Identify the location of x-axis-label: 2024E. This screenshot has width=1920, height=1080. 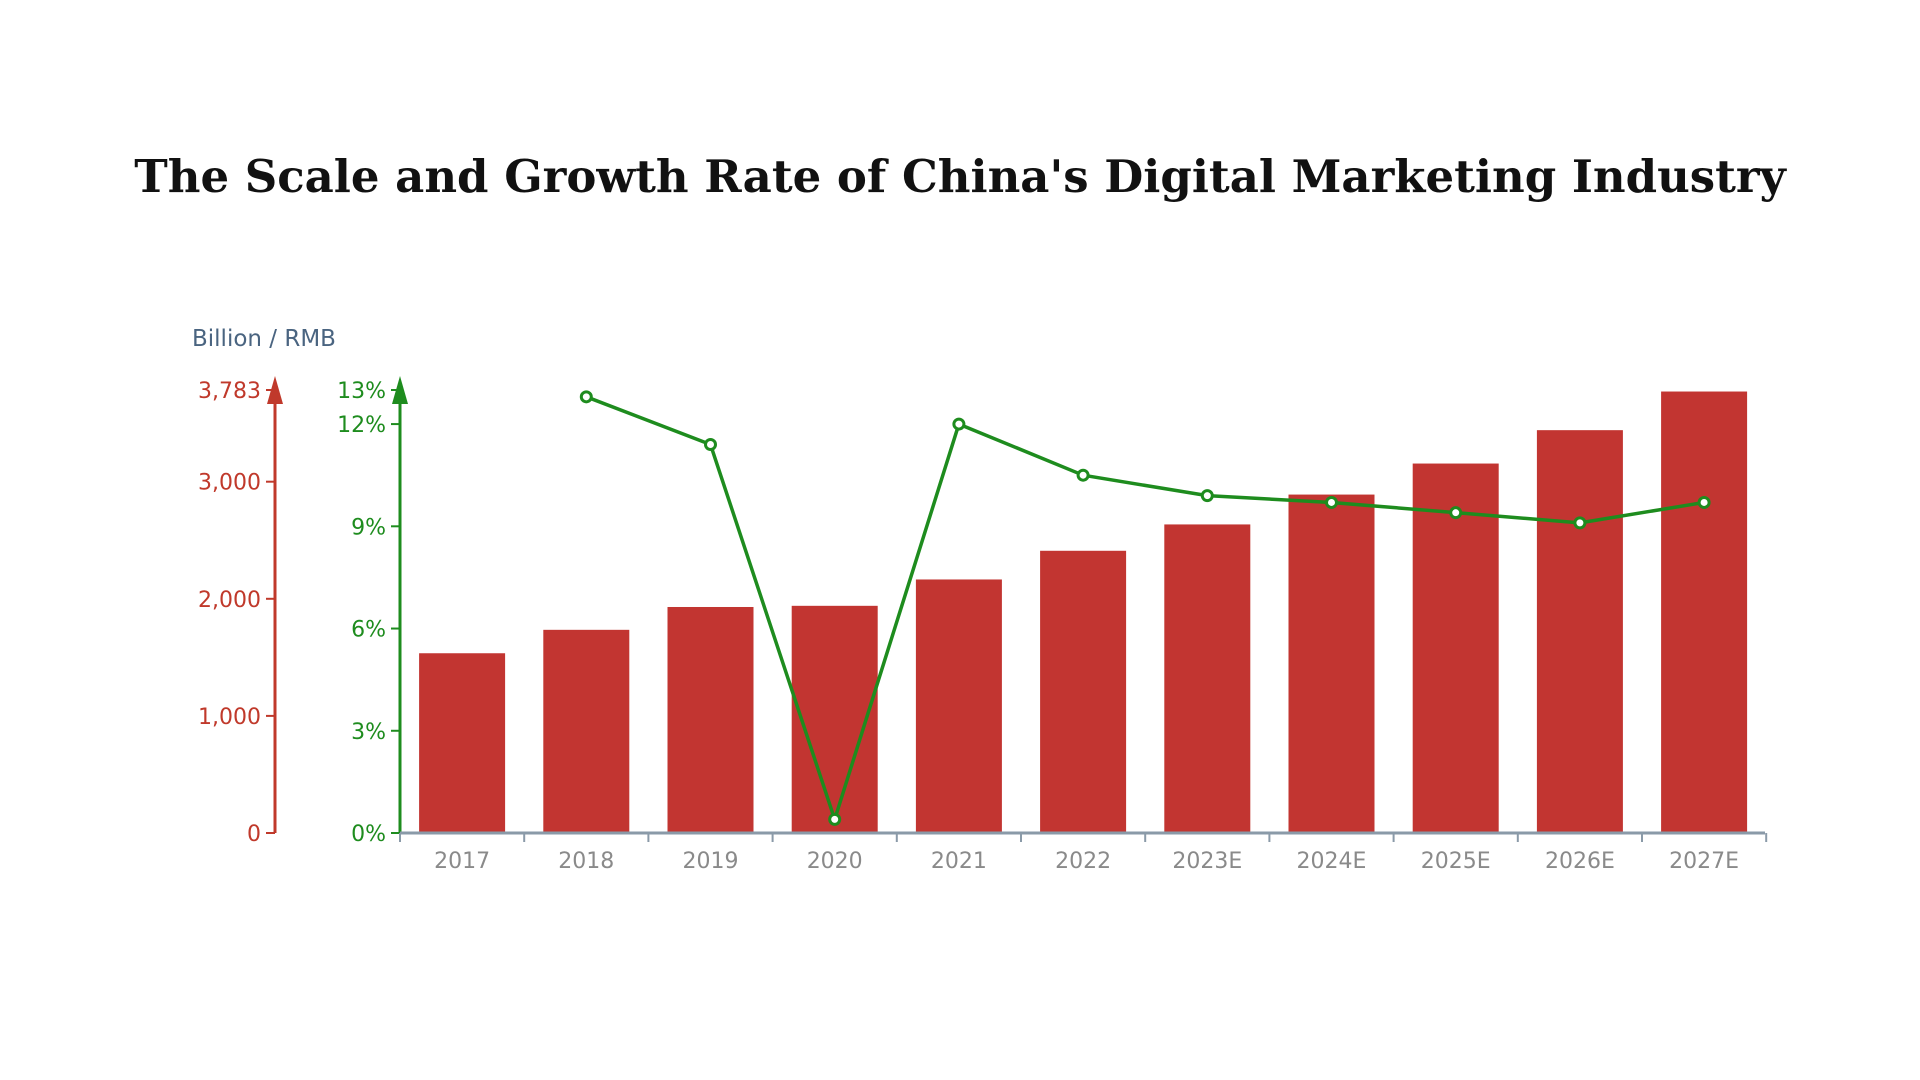
(1332, 861).